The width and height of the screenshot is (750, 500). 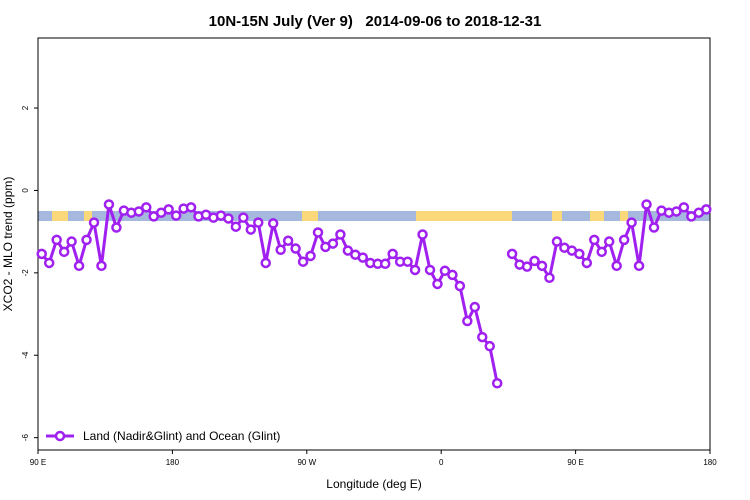 I want to click on y-tick-label: 0, so click(x=25, y=190).